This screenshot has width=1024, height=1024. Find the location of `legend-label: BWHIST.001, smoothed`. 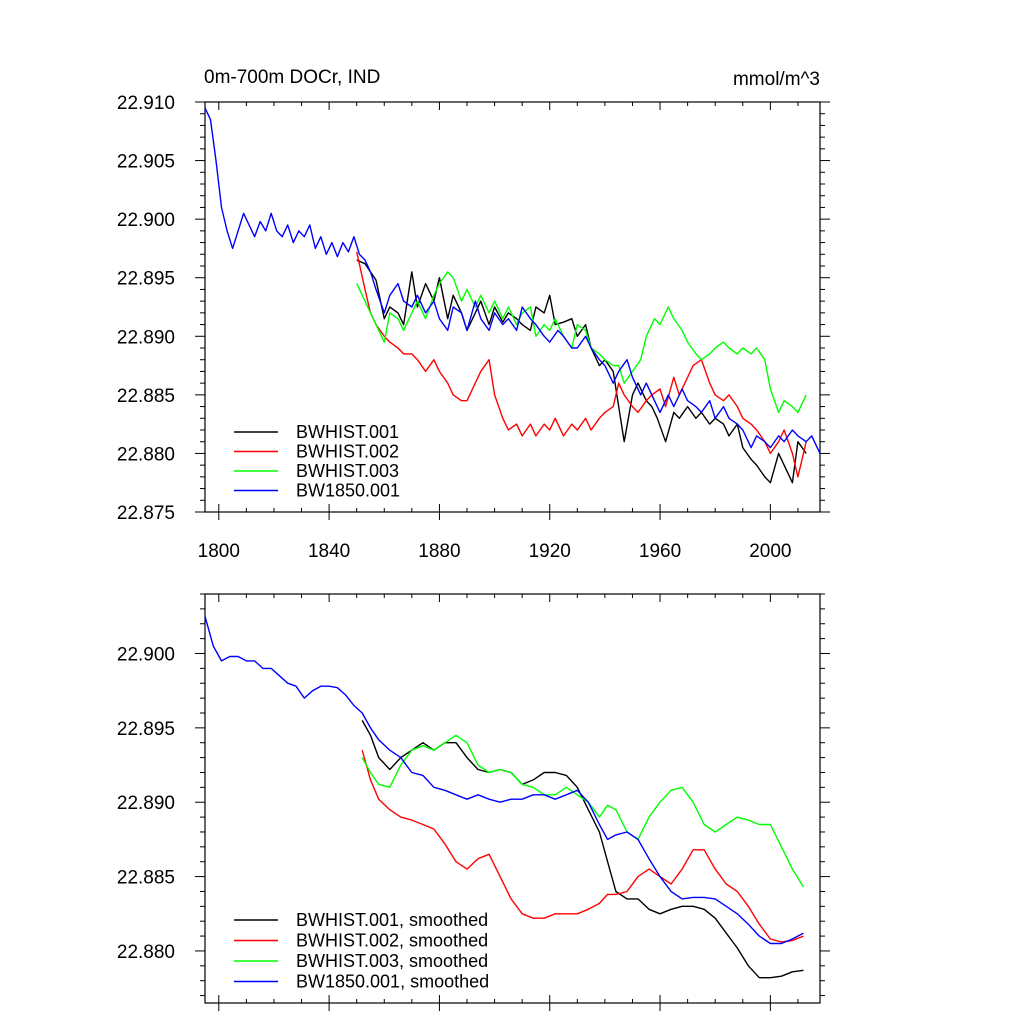

legend-label: BWHIST.001, smoothed is located at coordinates (392, 920).